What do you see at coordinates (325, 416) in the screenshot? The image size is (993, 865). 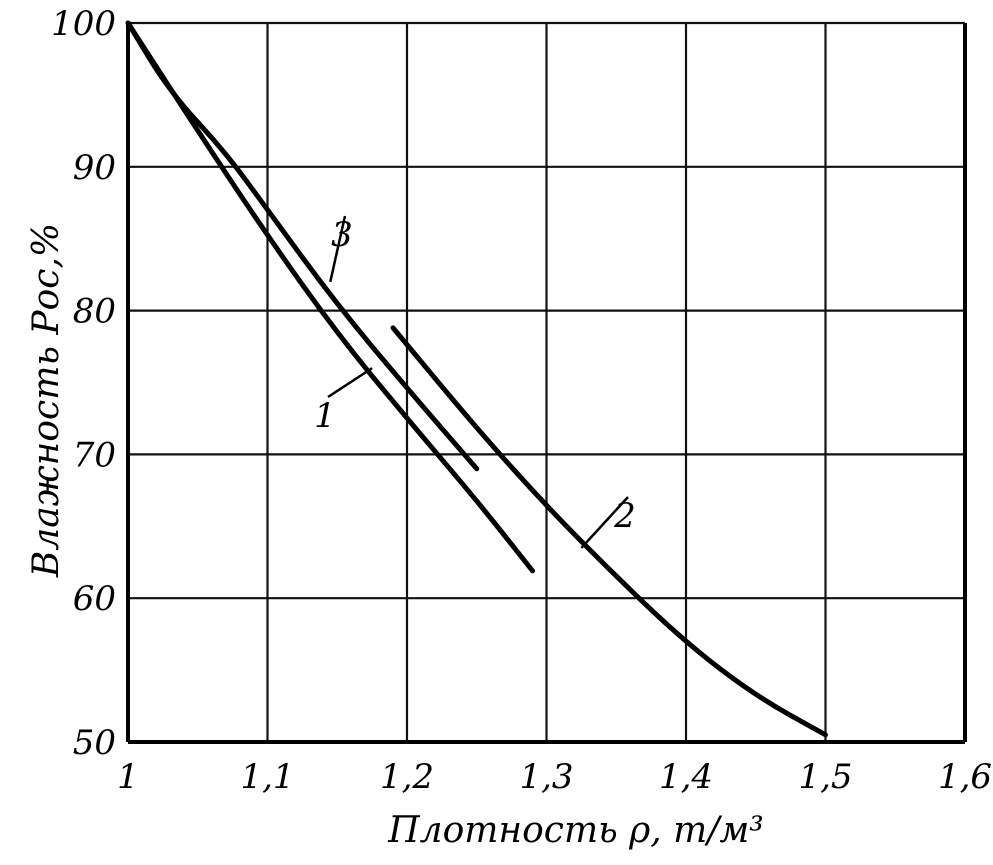 I see `series-1-label: 1` at bounding box center [325, 416].